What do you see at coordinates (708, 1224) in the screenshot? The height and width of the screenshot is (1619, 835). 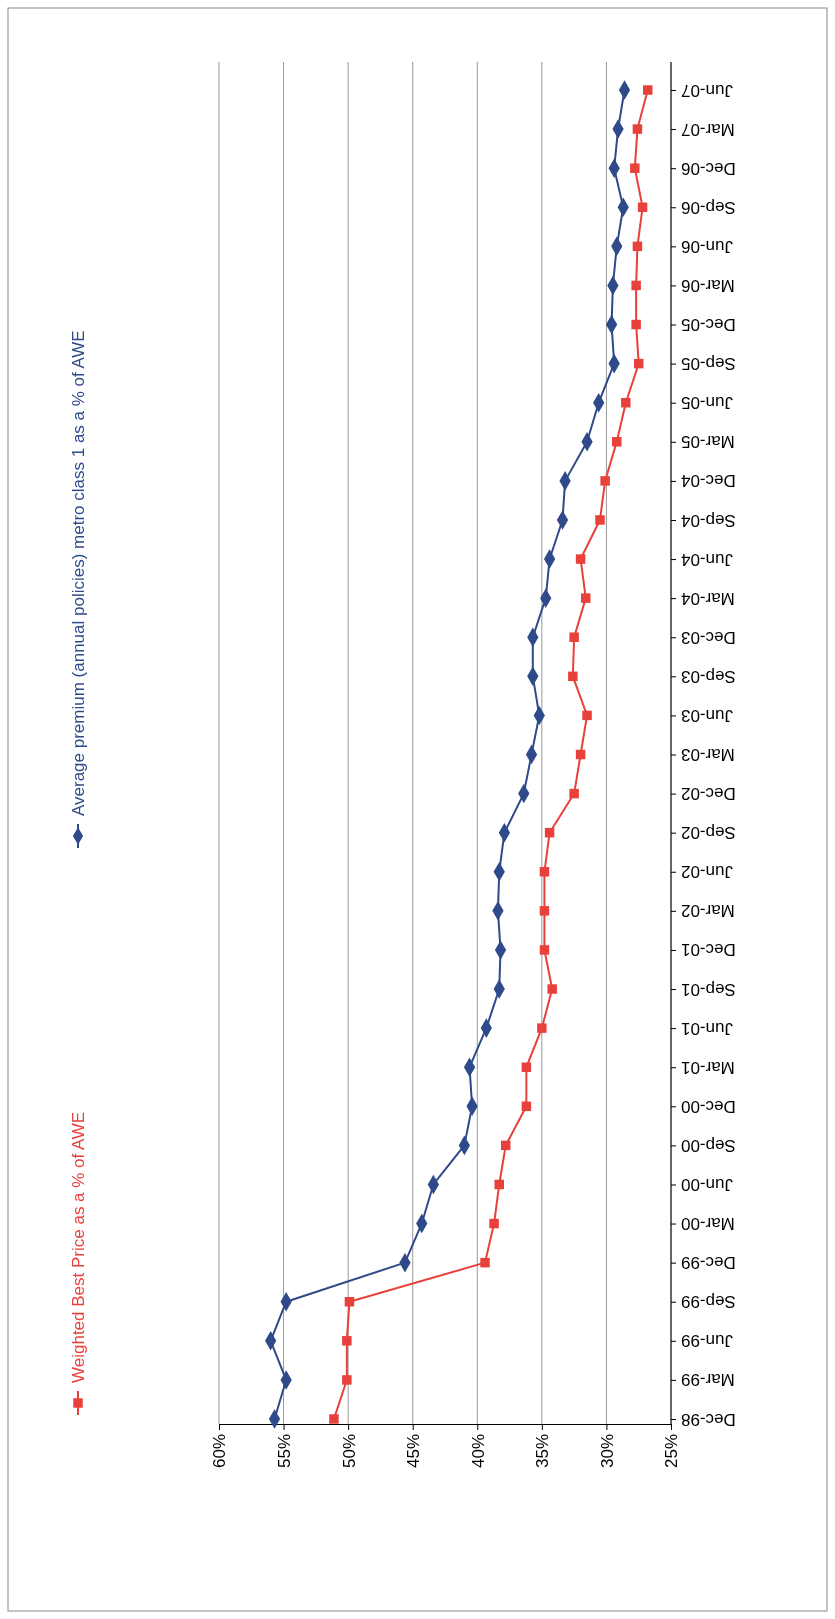 I see `y-tick-label: Mar-00` at bounding box center [708, 1224].